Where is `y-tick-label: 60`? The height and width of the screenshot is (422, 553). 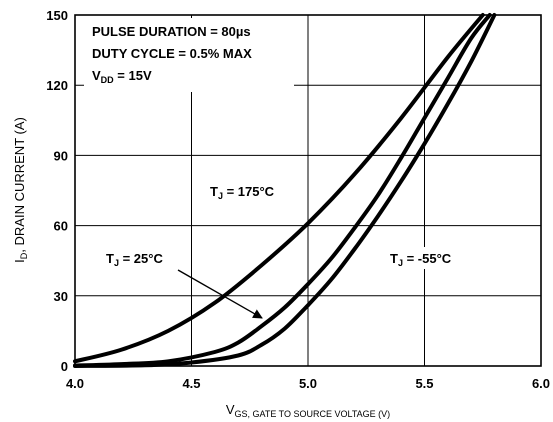
y-tick-label: 60 is located at coordinates (61, 226).